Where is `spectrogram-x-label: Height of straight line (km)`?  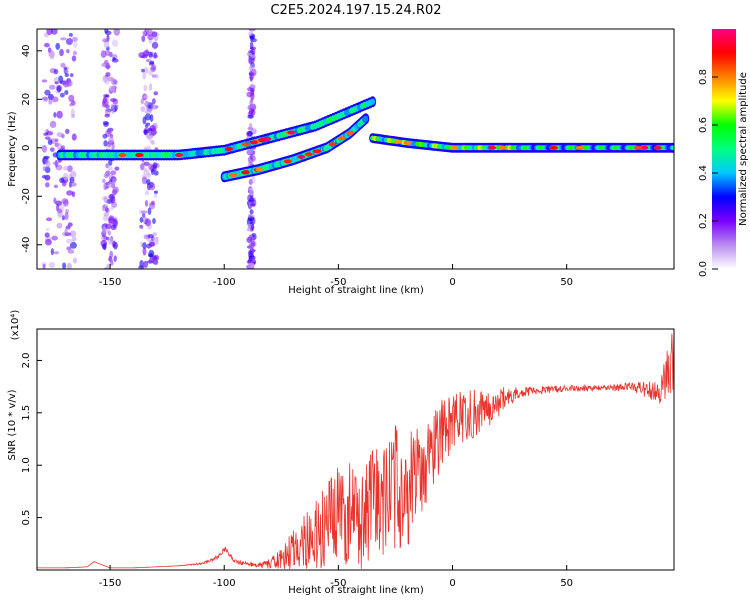 spectrogram-x-label: Height of straight line (km) is located at coordinates (356, 290).